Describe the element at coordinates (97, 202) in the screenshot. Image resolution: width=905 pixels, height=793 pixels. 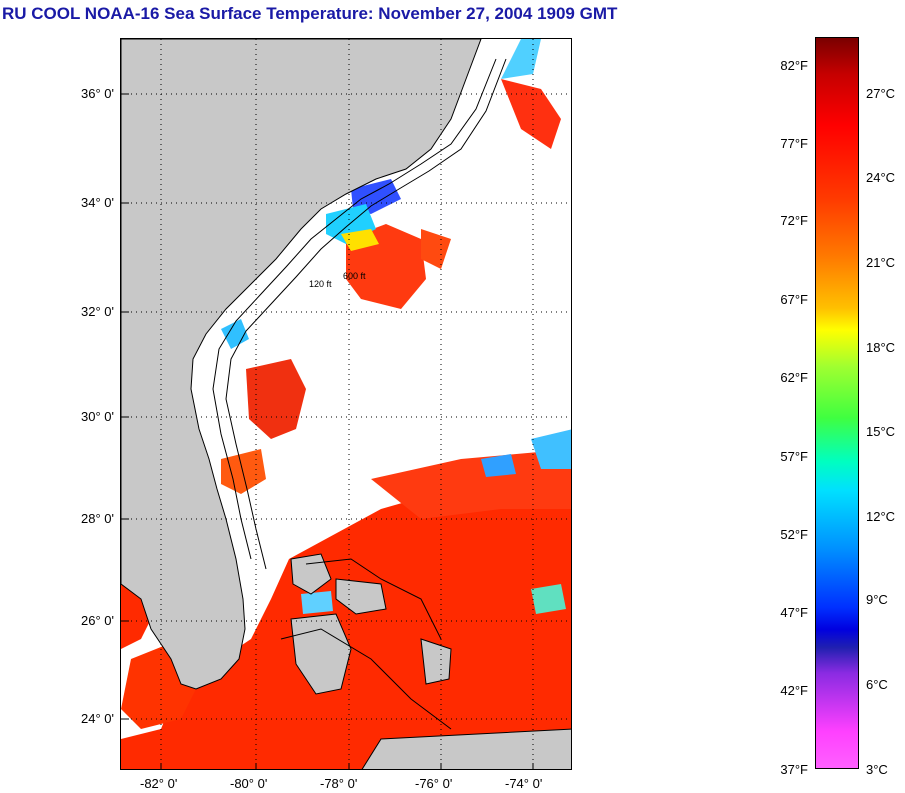
I see `lat-label-34: 34° 0'` at that location.